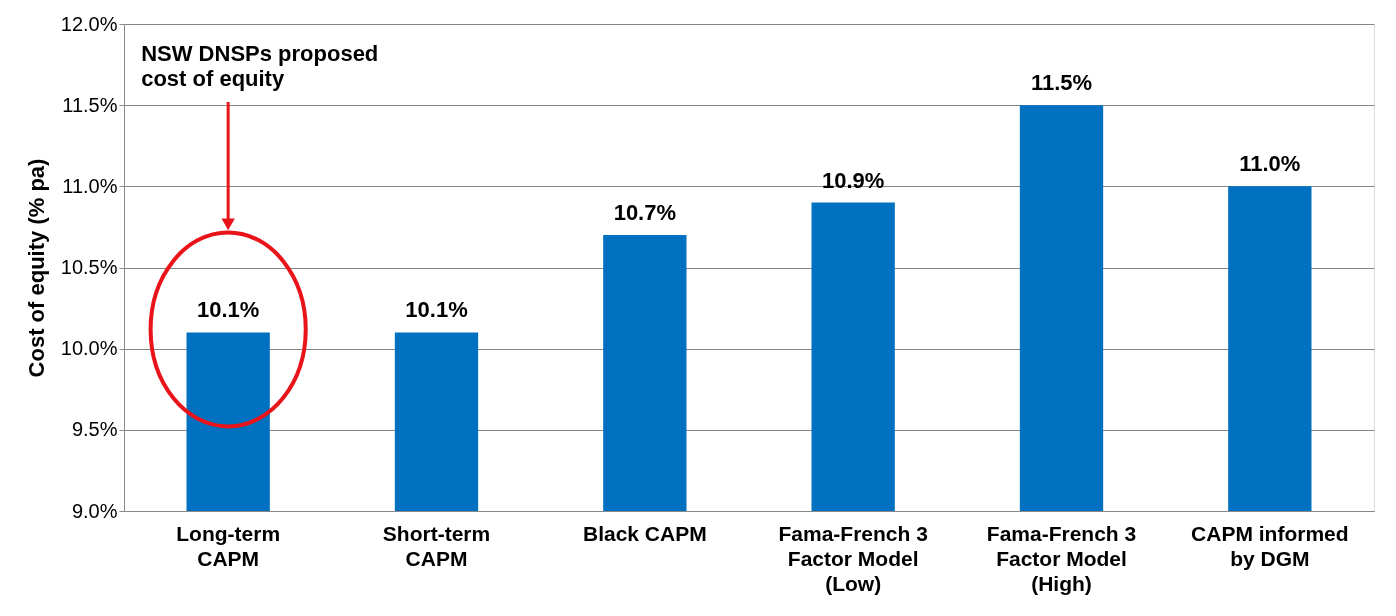 The width and height of the screenshot is (1396, 616). I want to click on y-tick-label: 9.0%, so click(94, 510).